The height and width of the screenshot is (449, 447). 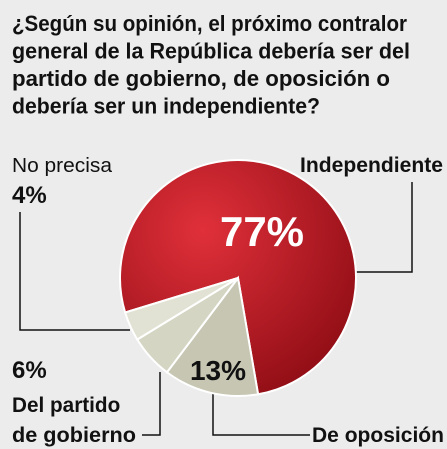 I want to click on category-label: Del partido de gobierno, so click(x=74, y=420).